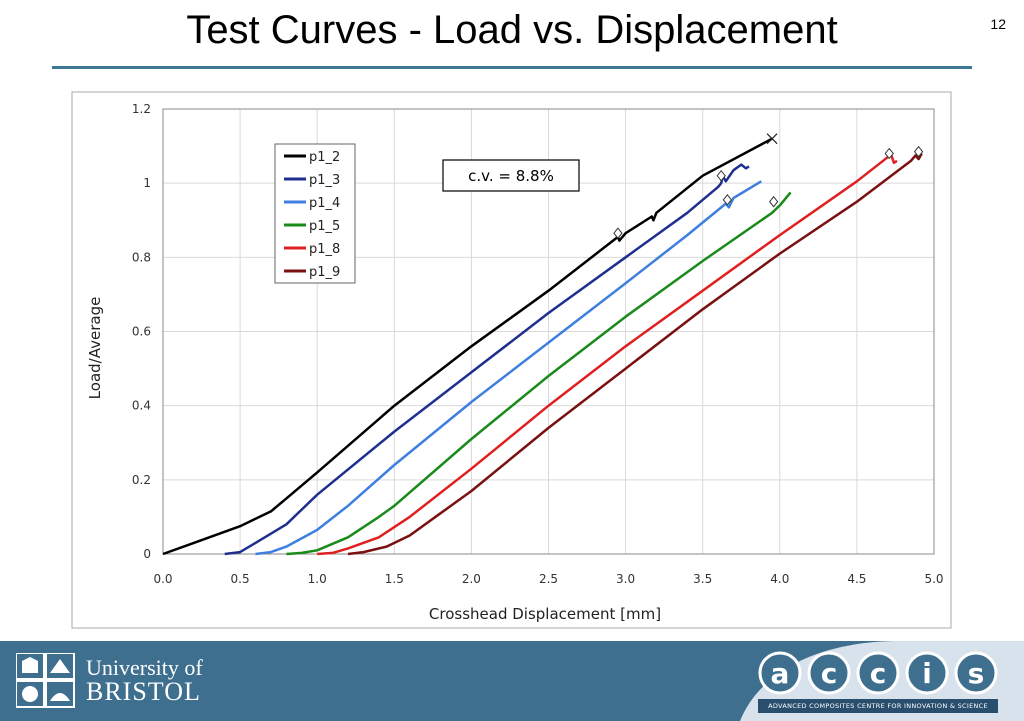 The width and height of the screenshot is (1024, 721). Describe the element at coordinates (141, 332) in the screenshot. I see `y-tick-label: 0.6` at that location.